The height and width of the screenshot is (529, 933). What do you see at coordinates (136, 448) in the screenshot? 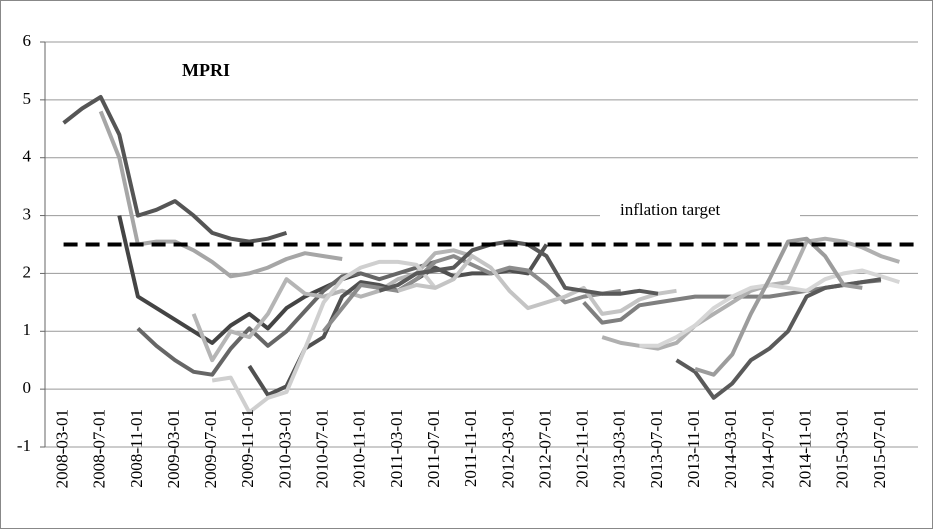
I see `x-tick-label: 2008-11-01` at bounding box center [136, 448].